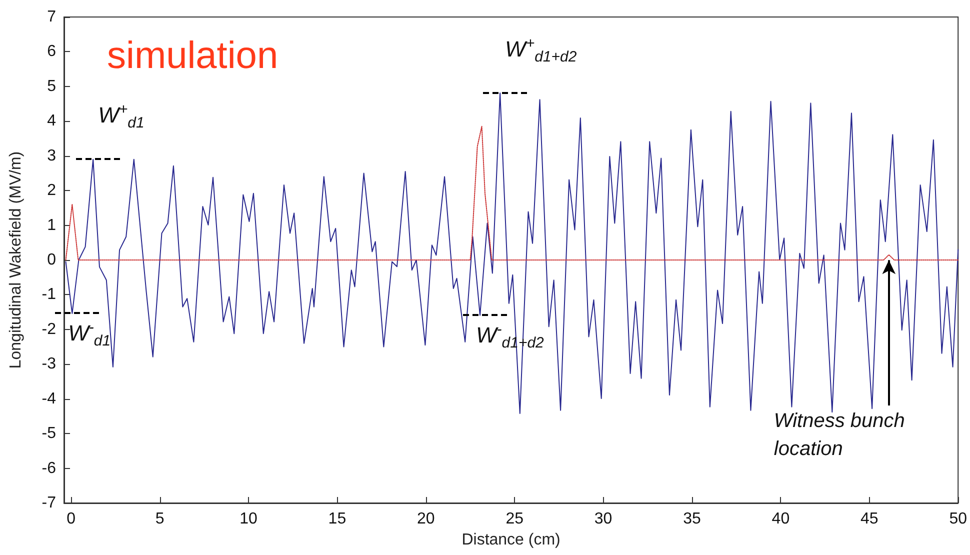 The height and width of the screenshot is (555, 970). I want to click on x-tick-label: 35, so click(692, 519).